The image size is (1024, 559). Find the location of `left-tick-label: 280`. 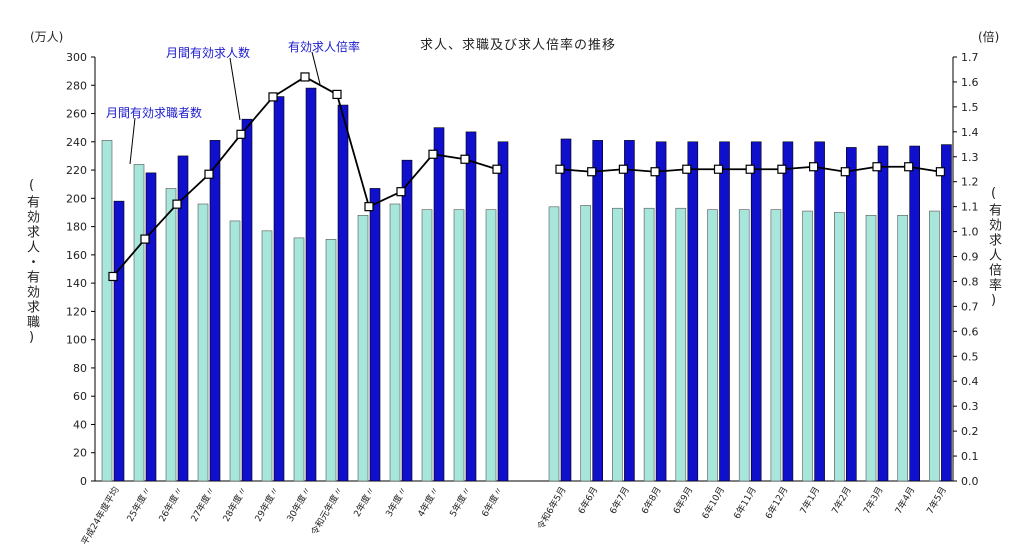

left-tick-label: 280 is located at coordinates (76, 85).